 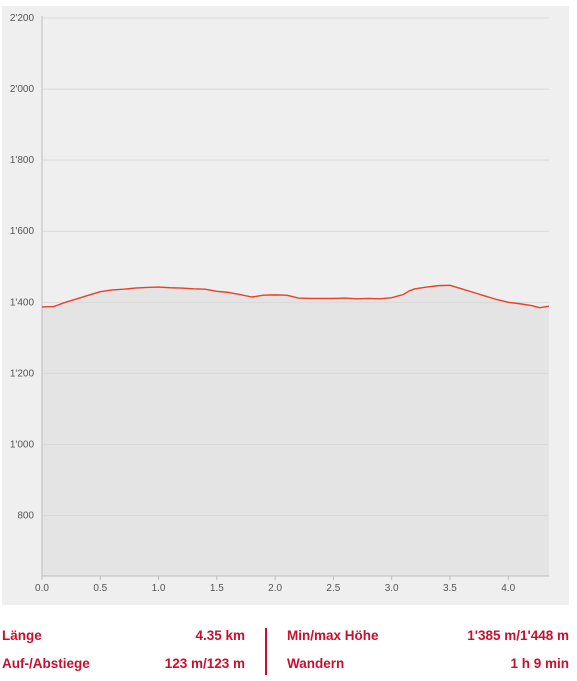 What do you see at coordinates (42, 588) in the screenshot?
I see `x-tick-label: 0.0` at bounding box center [42, 588].